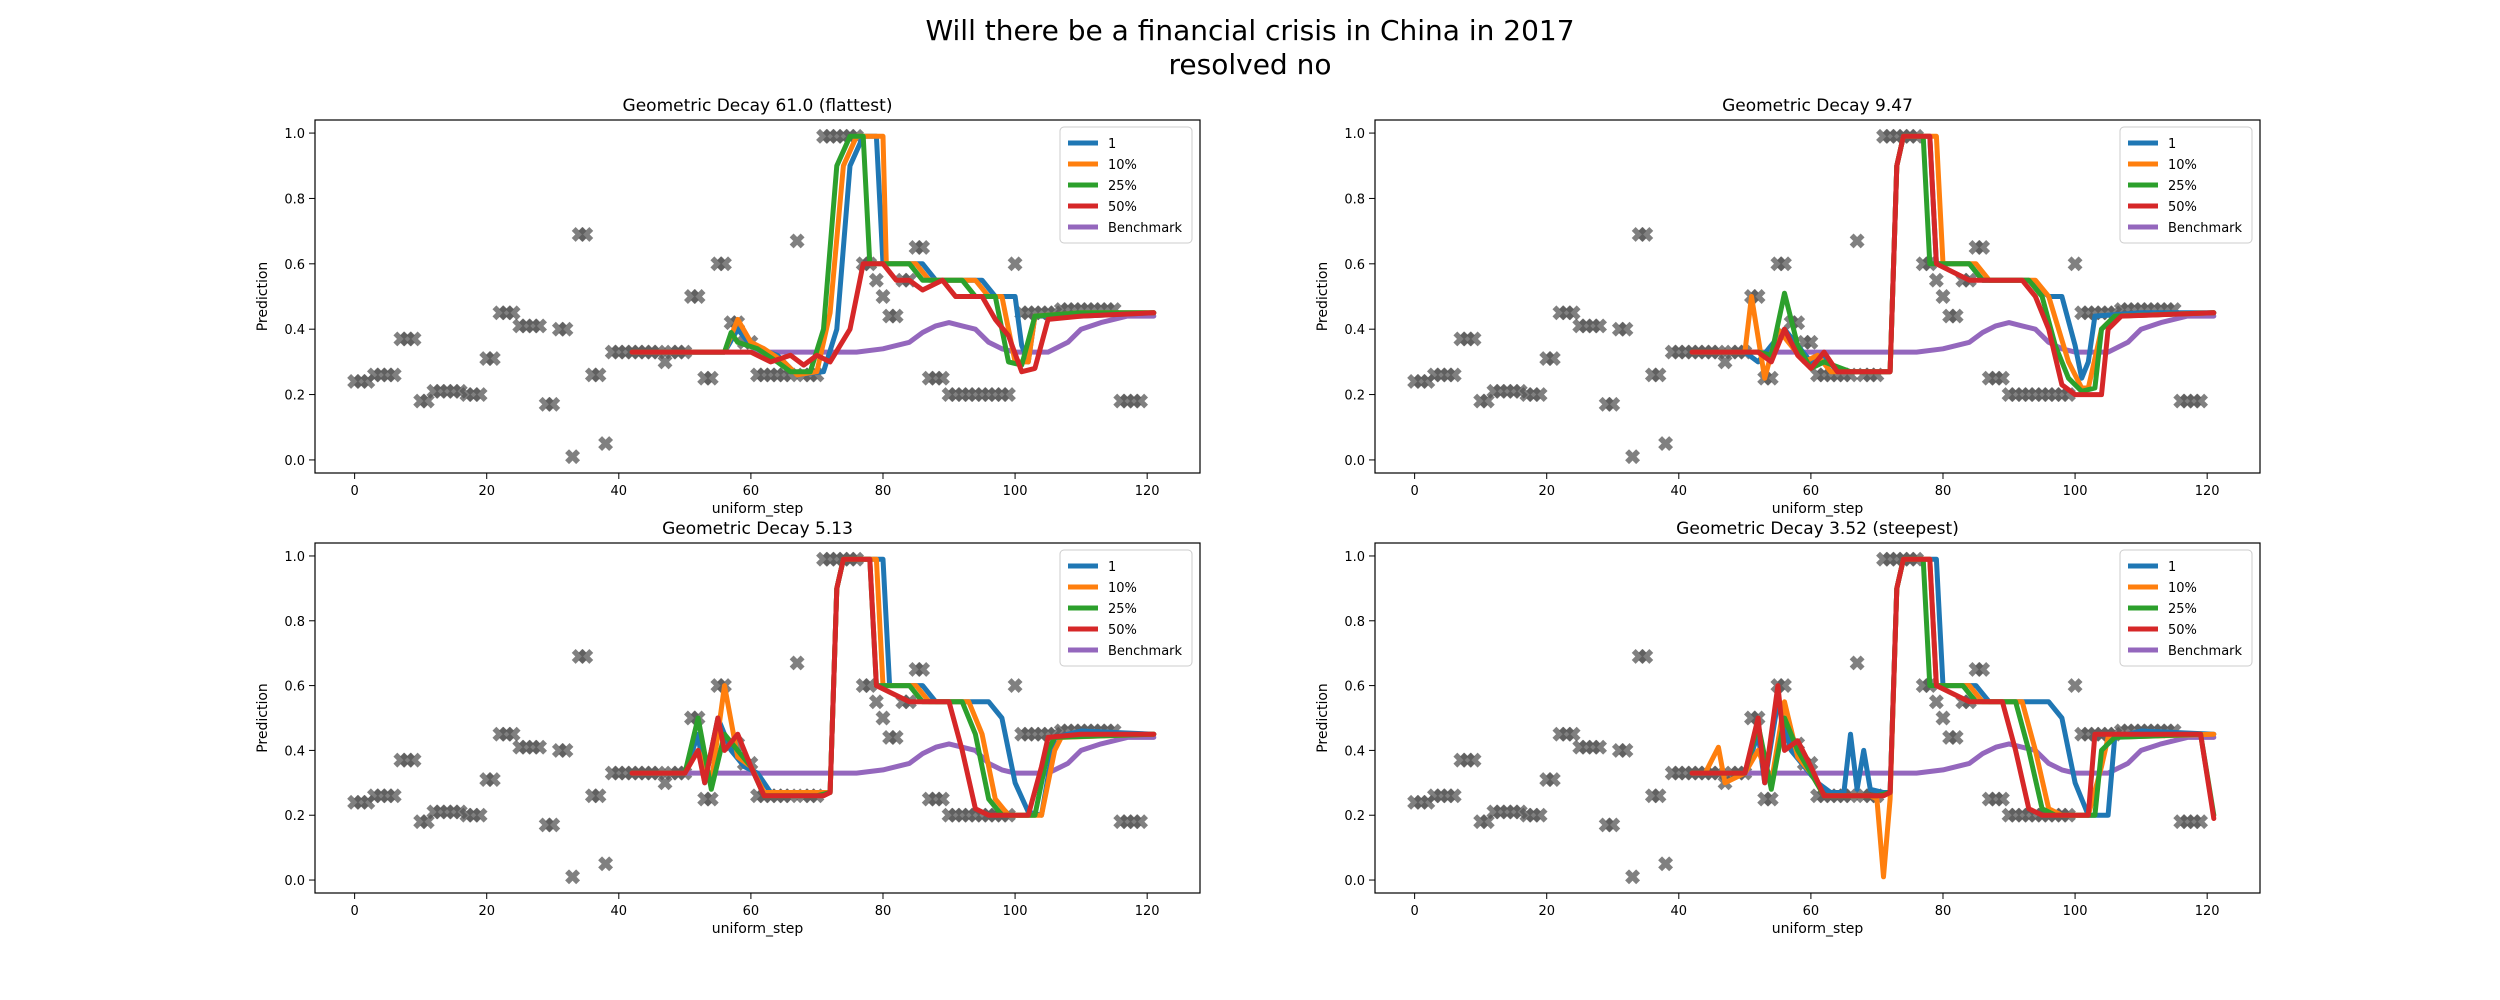 The height and width of the screenshot is (1000, 2500). What do you see at coordinates (294, 557) in the screenshot?
I see `y-tick-label: 1.0` at bounding box center [294, 557].